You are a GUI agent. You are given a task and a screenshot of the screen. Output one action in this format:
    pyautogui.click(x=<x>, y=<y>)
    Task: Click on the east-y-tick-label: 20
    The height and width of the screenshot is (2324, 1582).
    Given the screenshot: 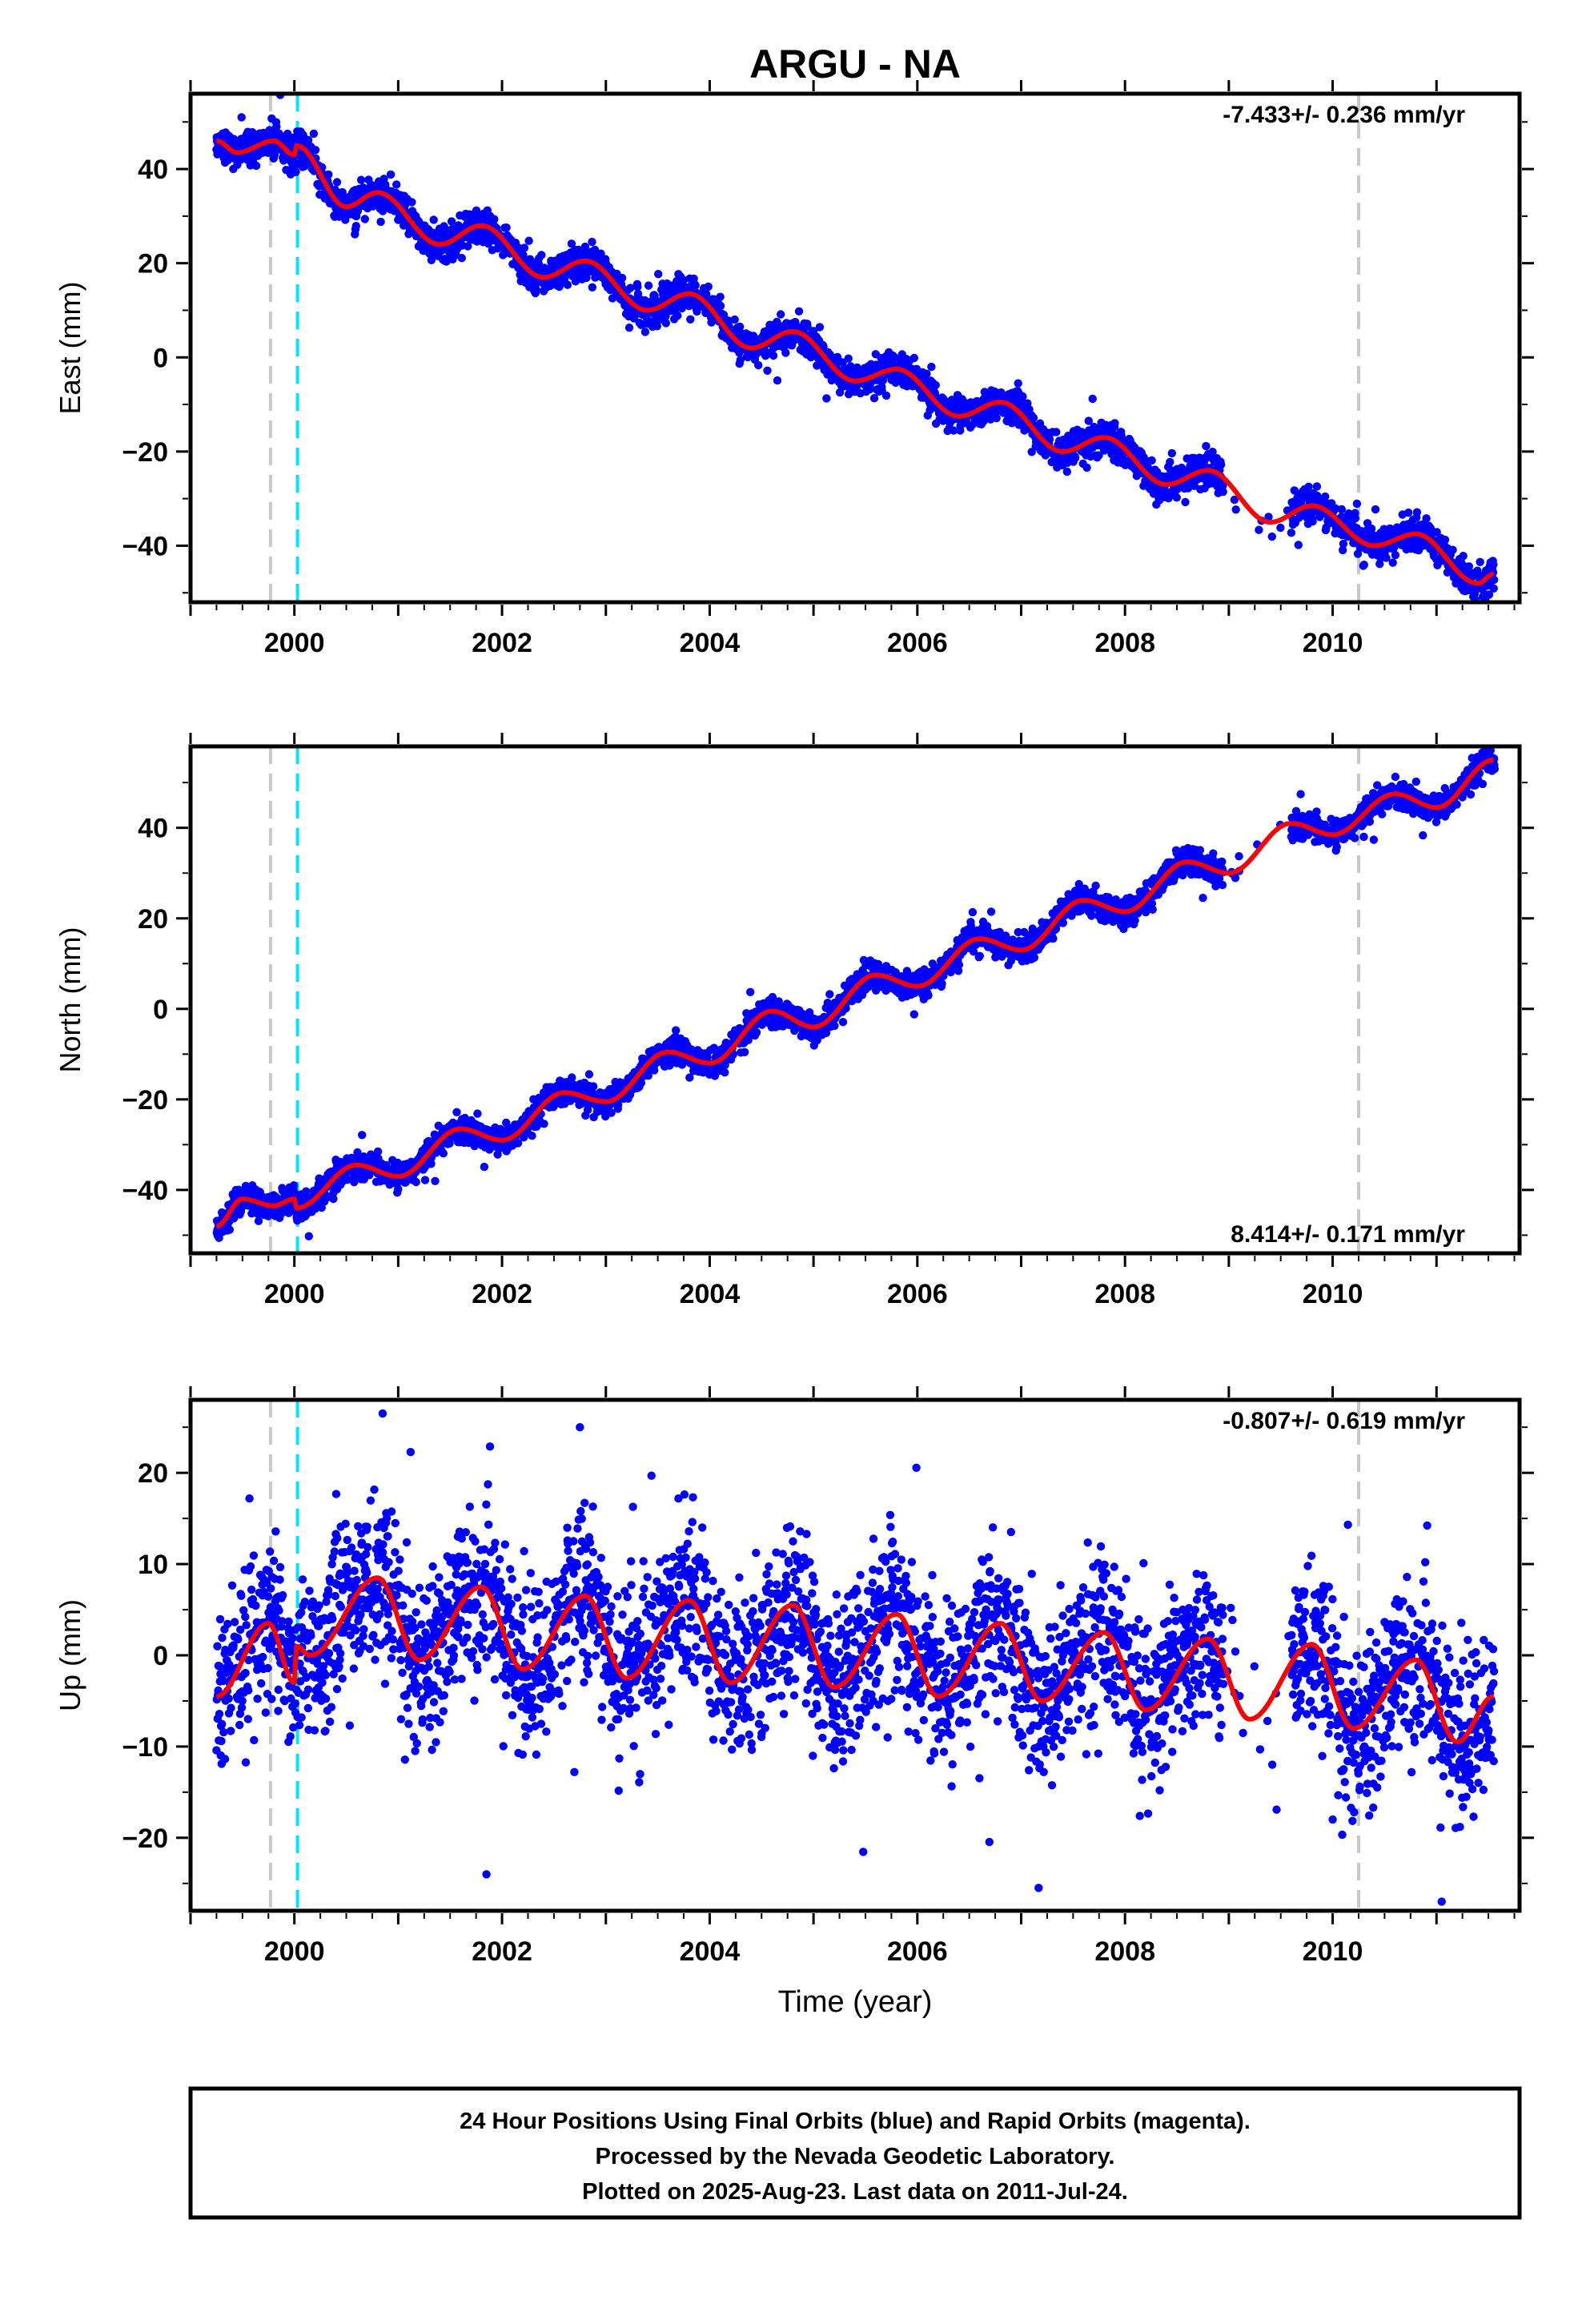 What is the action you would take?
    pyautogui.click(x=153, y=264)
    